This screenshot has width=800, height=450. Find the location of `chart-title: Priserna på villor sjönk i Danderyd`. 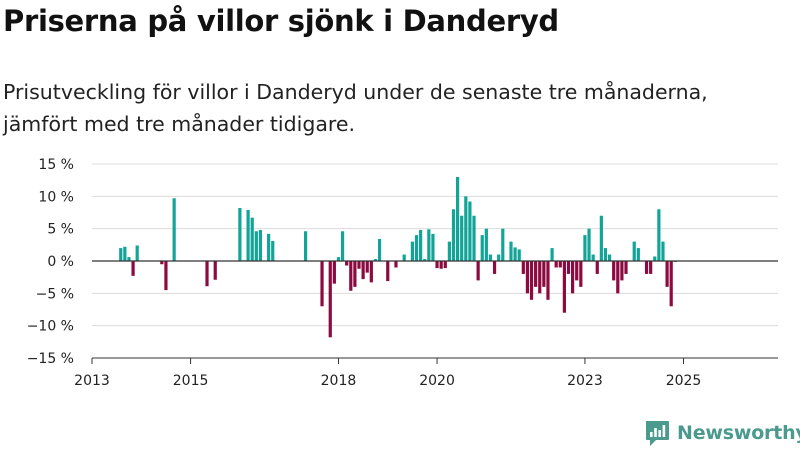

chart-title: Priserna på villor sjönk i Danderyd is located at coordinates (281, 21).